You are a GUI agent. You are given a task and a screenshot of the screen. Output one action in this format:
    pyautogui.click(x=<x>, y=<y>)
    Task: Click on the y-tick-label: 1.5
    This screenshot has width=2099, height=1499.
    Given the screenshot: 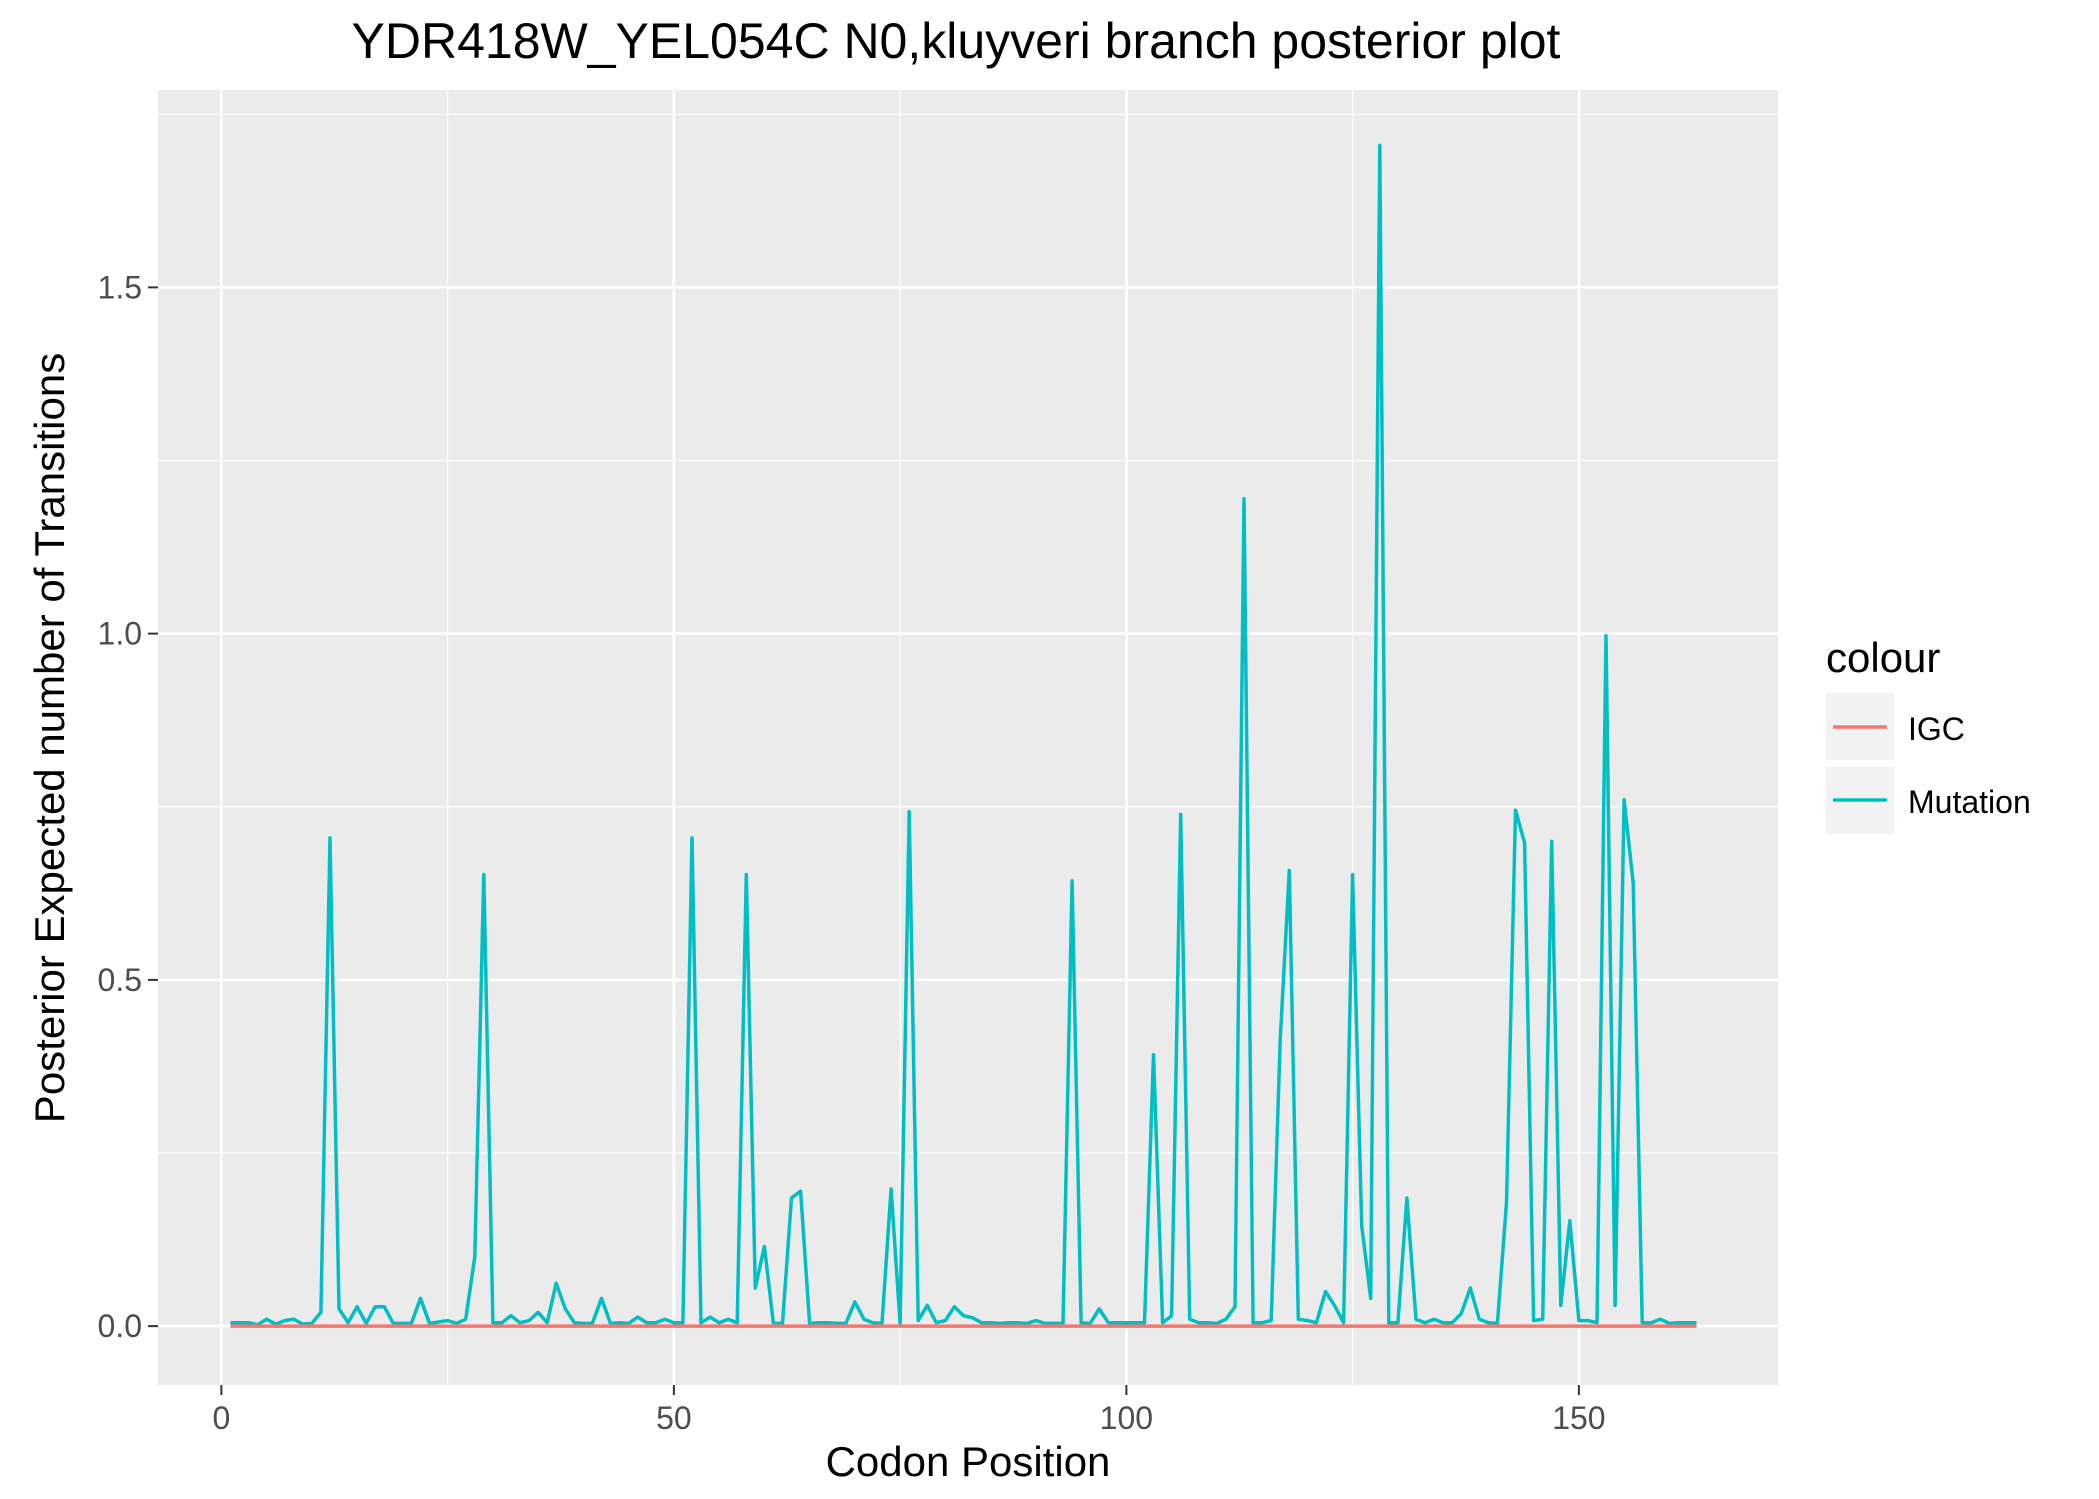 What is the action you would take?
    pyautogui.click(x=120, y=287)
    